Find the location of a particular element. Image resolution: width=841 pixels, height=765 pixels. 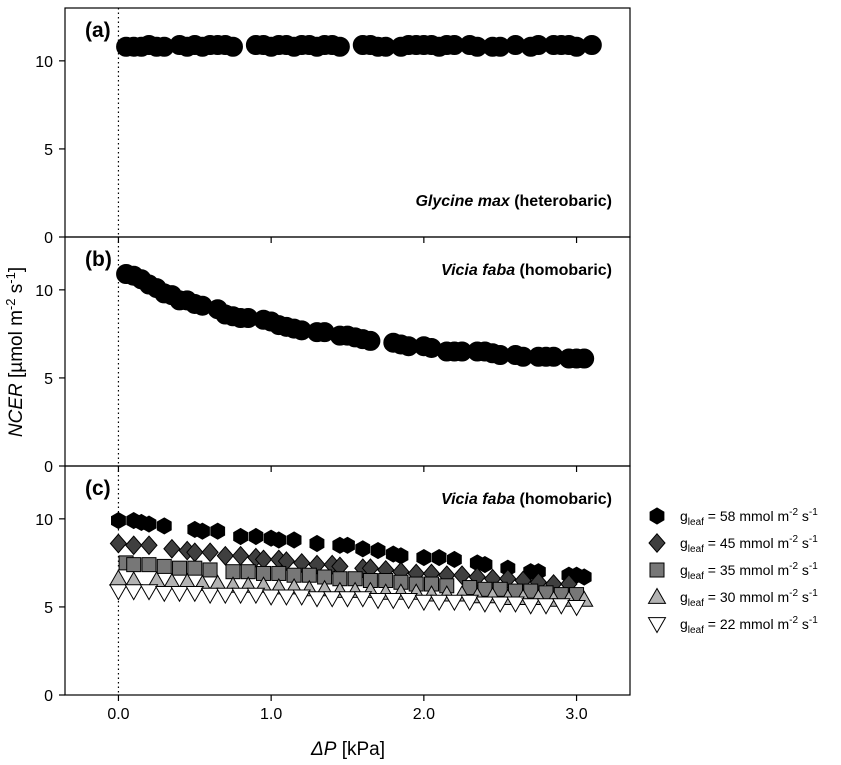

legend-entry: gleaf = 45 mmol m-2 s-1 is located at coordinates (749, 544).